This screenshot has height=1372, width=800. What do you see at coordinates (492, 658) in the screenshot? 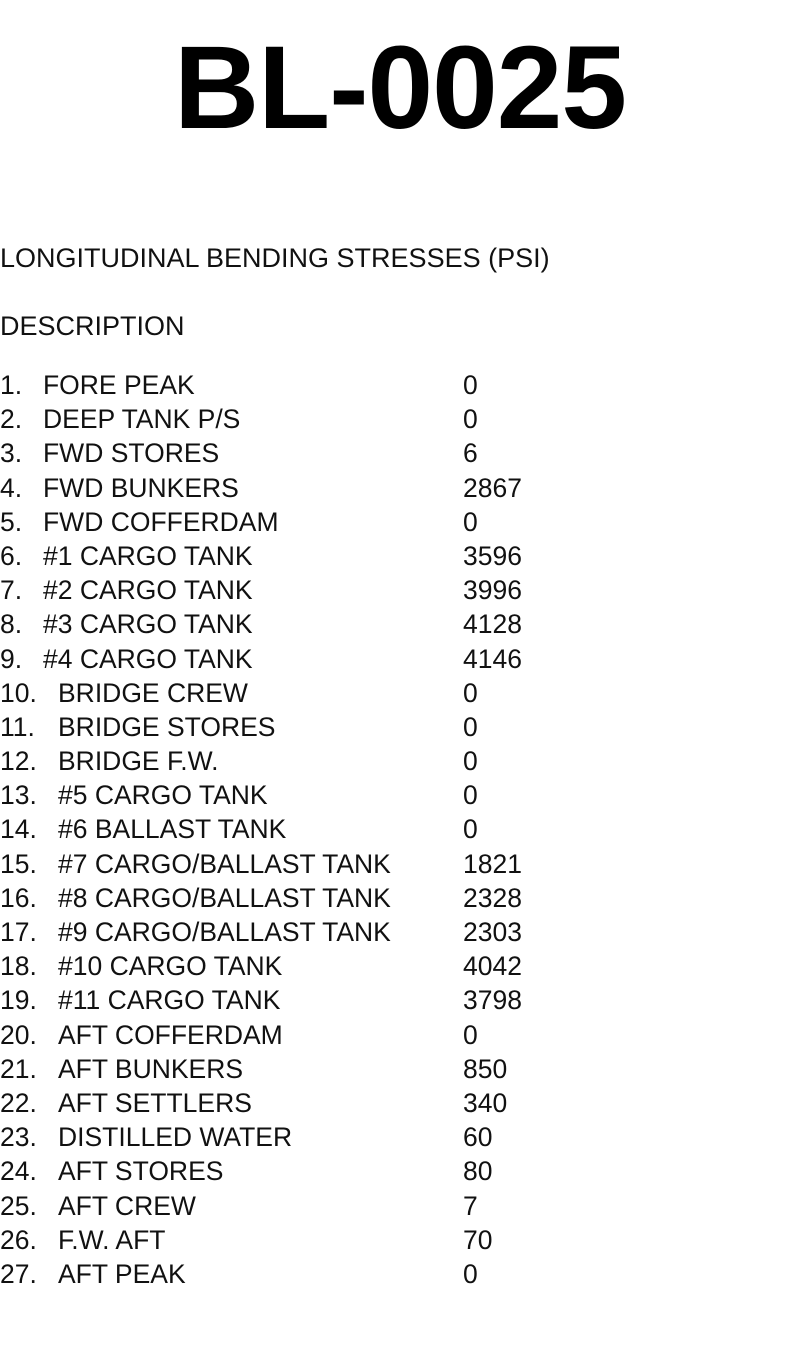
I see `item-value: 4146` at bounding box center [492, 658].